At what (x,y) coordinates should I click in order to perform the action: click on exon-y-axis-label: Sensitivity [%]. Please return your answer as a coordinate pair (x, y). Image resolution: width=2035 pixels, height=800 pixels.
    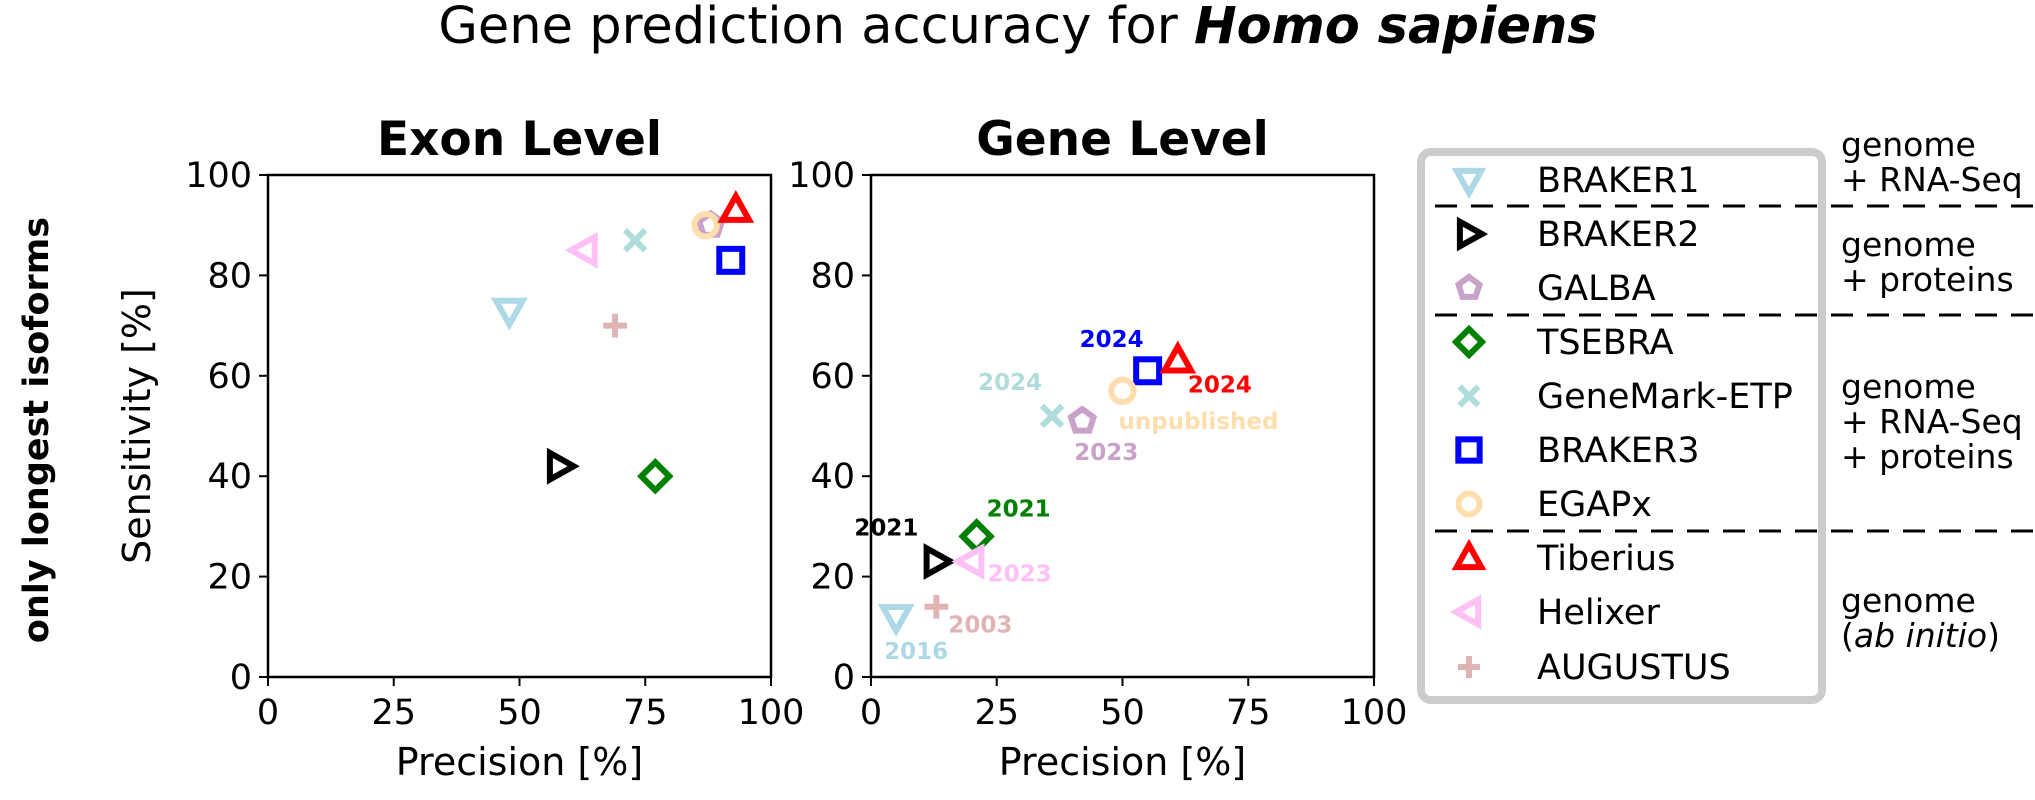
    Looking at the image, I should click on (137, 426).